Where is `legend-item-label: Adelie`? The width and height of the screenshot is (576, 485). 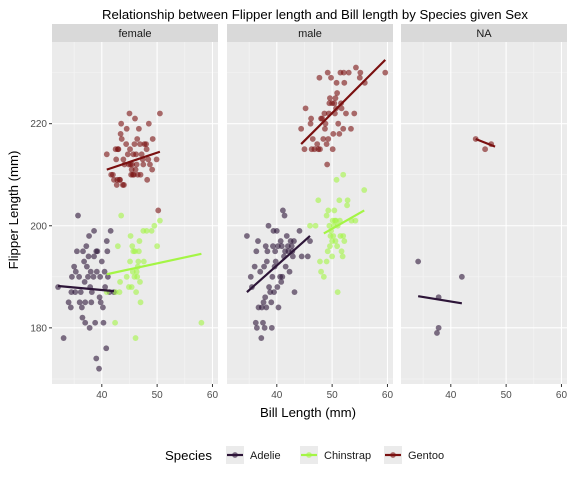
legend-item-label: Adelie is located at coordinates (265, 456).